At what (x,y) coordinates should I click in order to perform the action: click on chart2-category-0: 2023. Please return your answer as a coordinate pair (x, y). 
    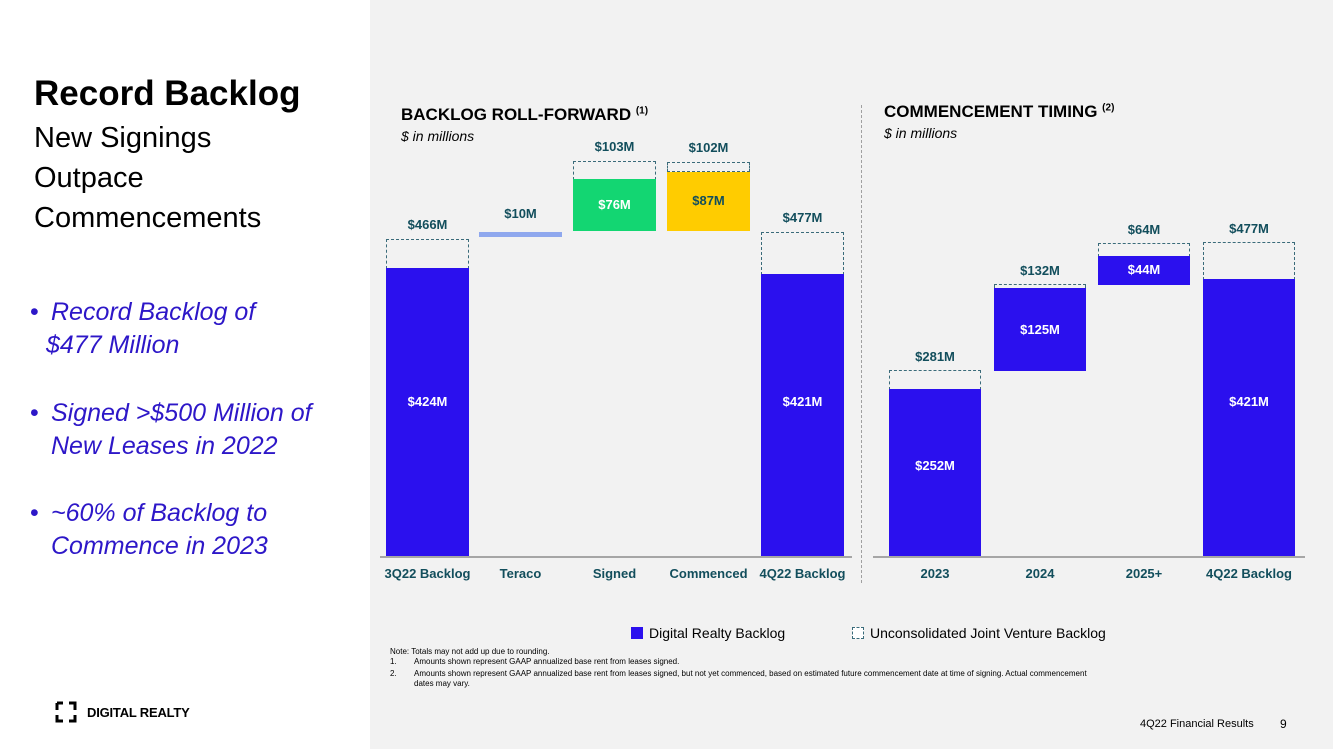
    Looking at the image, I should click on (935, 573).